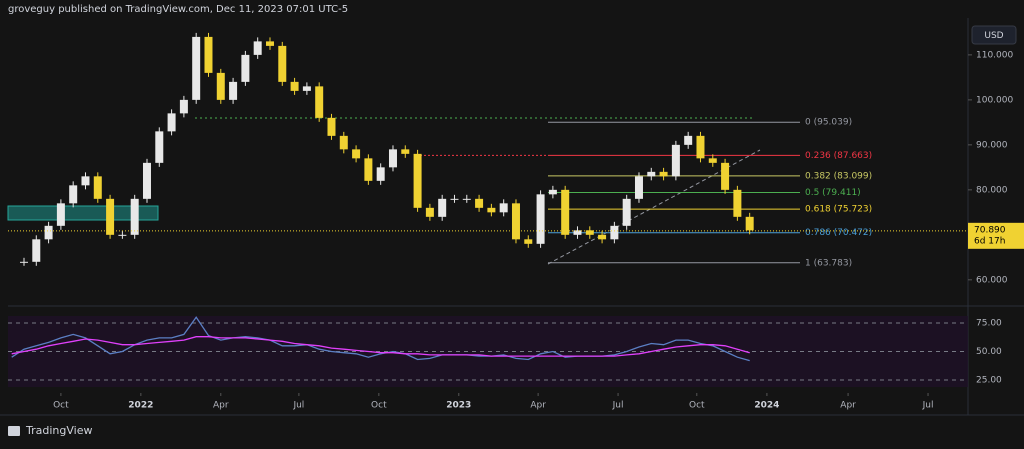 The width and height of the screenshot is (1024, 449). I want to click on price-tick-label: 60.000, so click(992, 280).